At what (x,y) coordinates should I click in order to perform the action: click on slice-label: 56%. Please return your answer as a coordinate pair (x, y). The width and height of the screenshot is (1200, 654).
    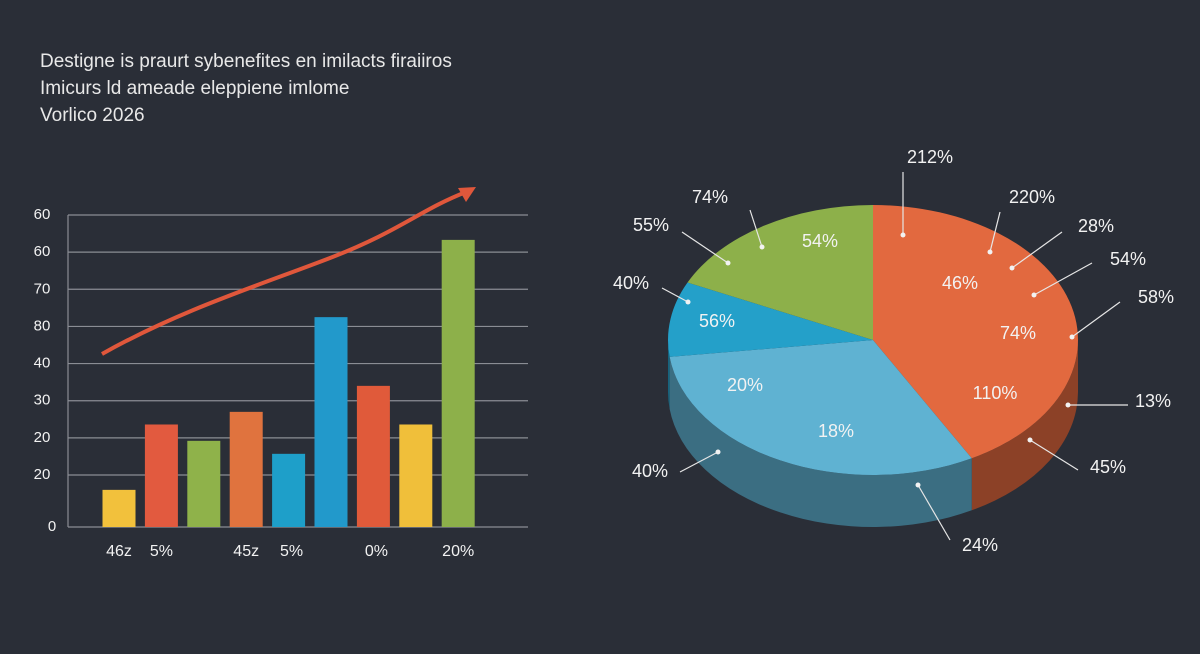
    Looking at the image, I should click on (717, 321).